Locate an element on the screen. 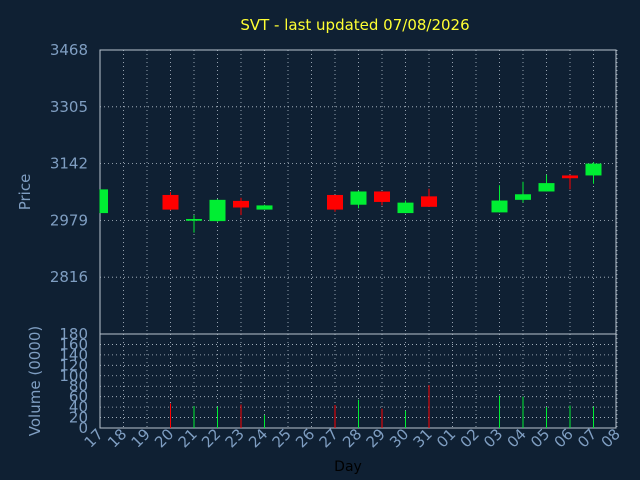 The image size is (640, 480). volume-tick-label: 20 is located at coordinates (78, 418).